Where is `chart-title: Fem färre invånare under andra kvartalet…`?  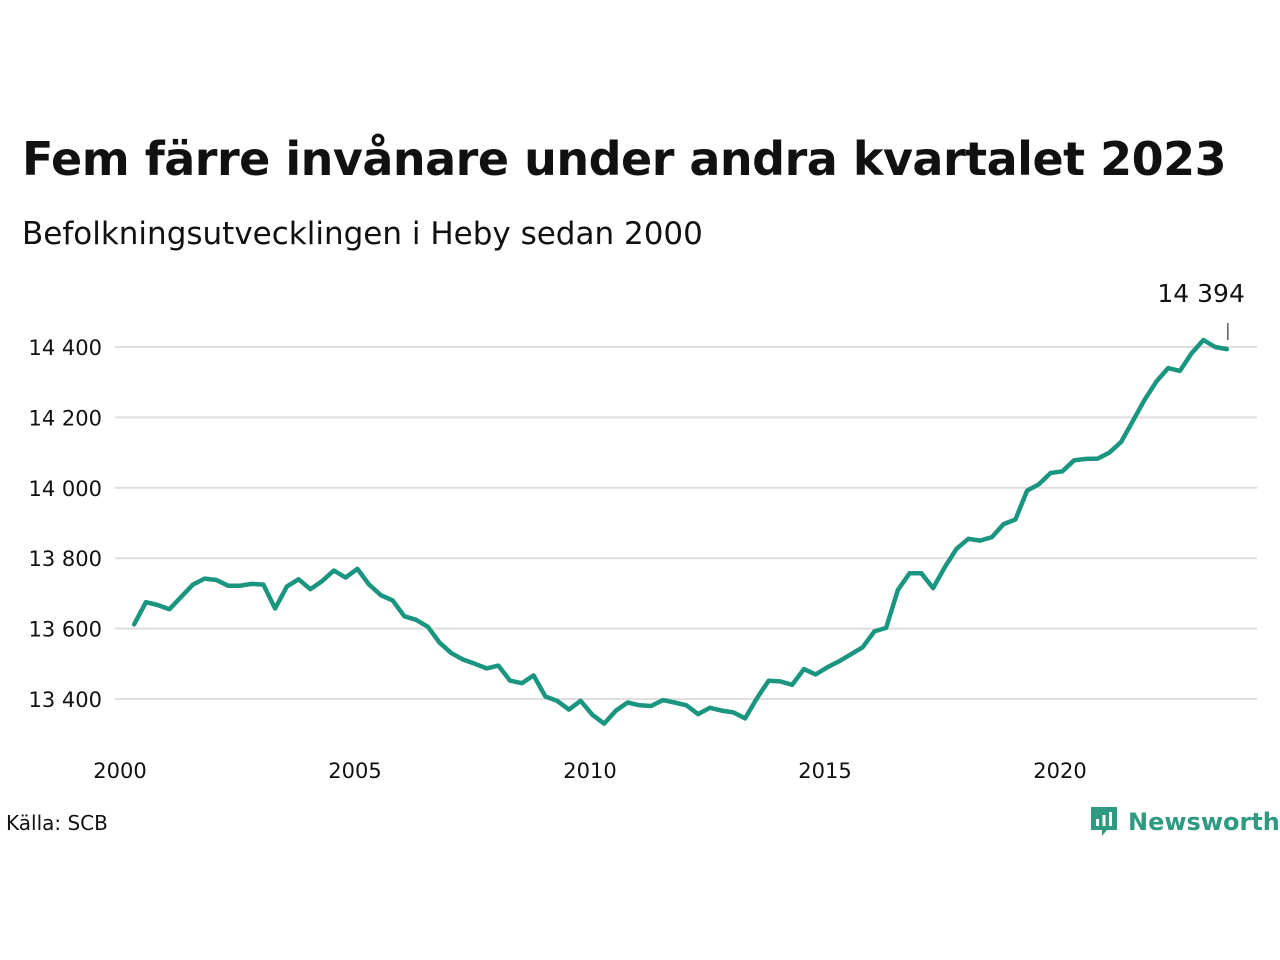 chart-title: Fem färre invånare under andra kvartalet… is located at coordinates (624, 159).